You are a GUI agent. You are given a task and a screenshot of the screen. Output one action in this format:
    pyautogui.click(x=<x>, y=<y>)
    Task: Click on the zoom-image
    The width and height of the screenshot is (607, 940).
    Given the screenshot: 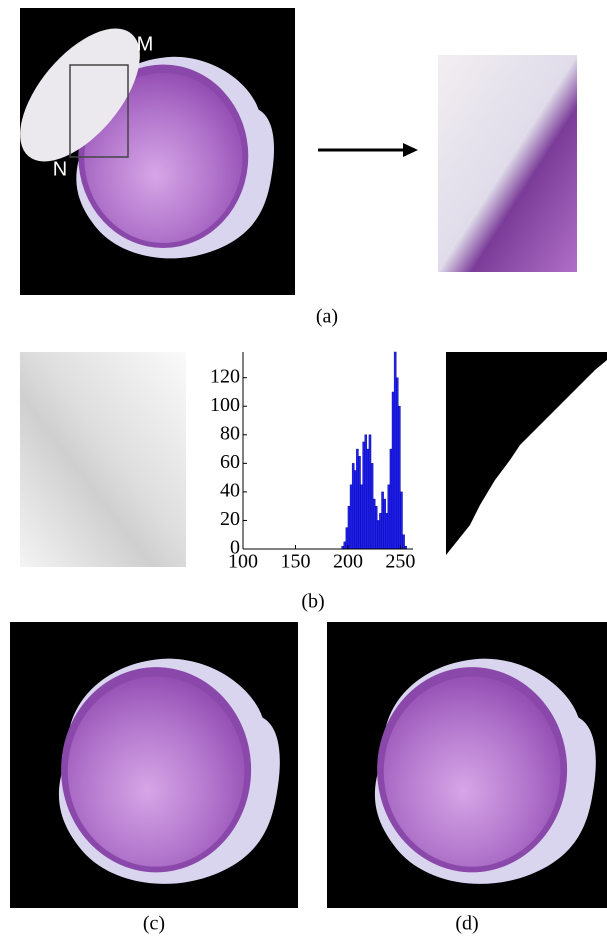 What is the action you would take?
    pyautogui.click(x=507, y=163)
    